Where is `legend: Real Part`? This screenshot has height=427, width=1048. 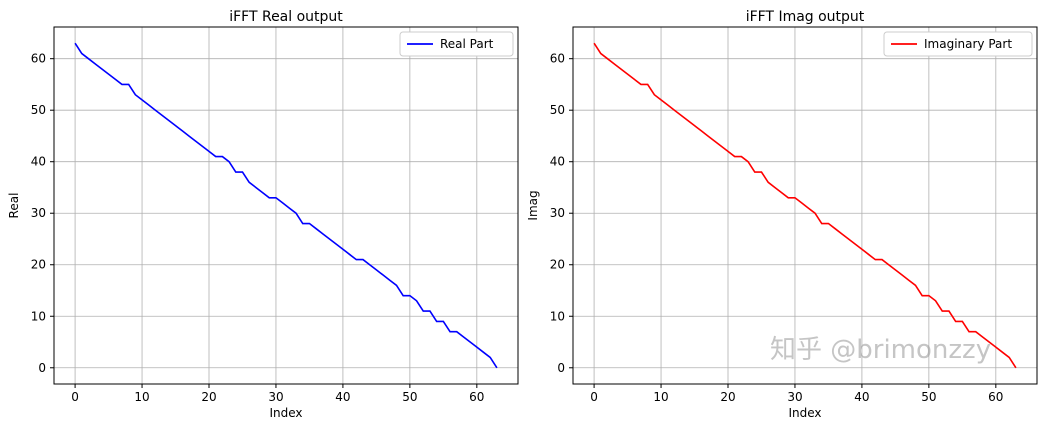 legend: Real Part is located at coordinates (456, 44).